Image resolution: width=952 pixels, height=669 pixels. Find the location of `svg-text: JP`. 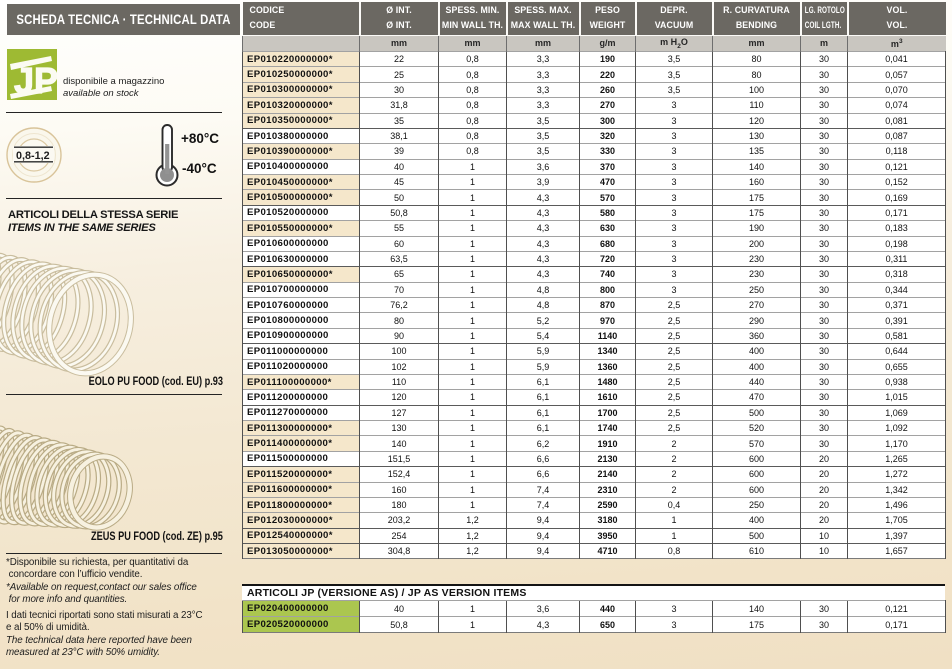

svg-text: JP is located at coordinates (35, 80).